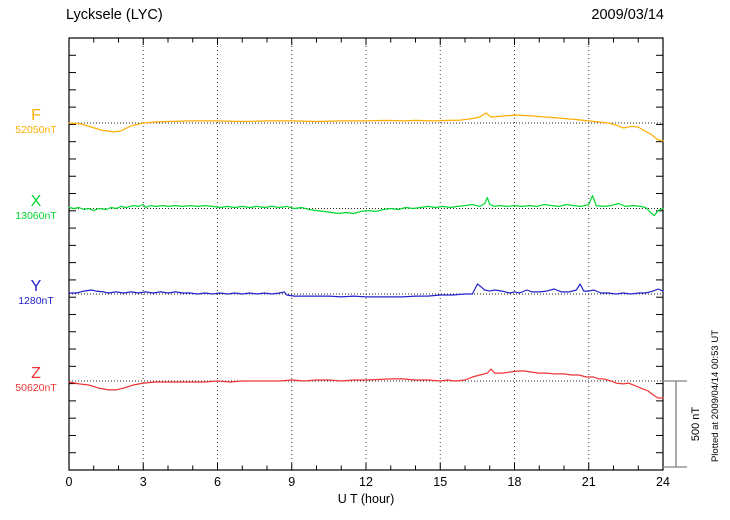  I want to click on channel-label-x: X 13060nT, so click(36, 208).